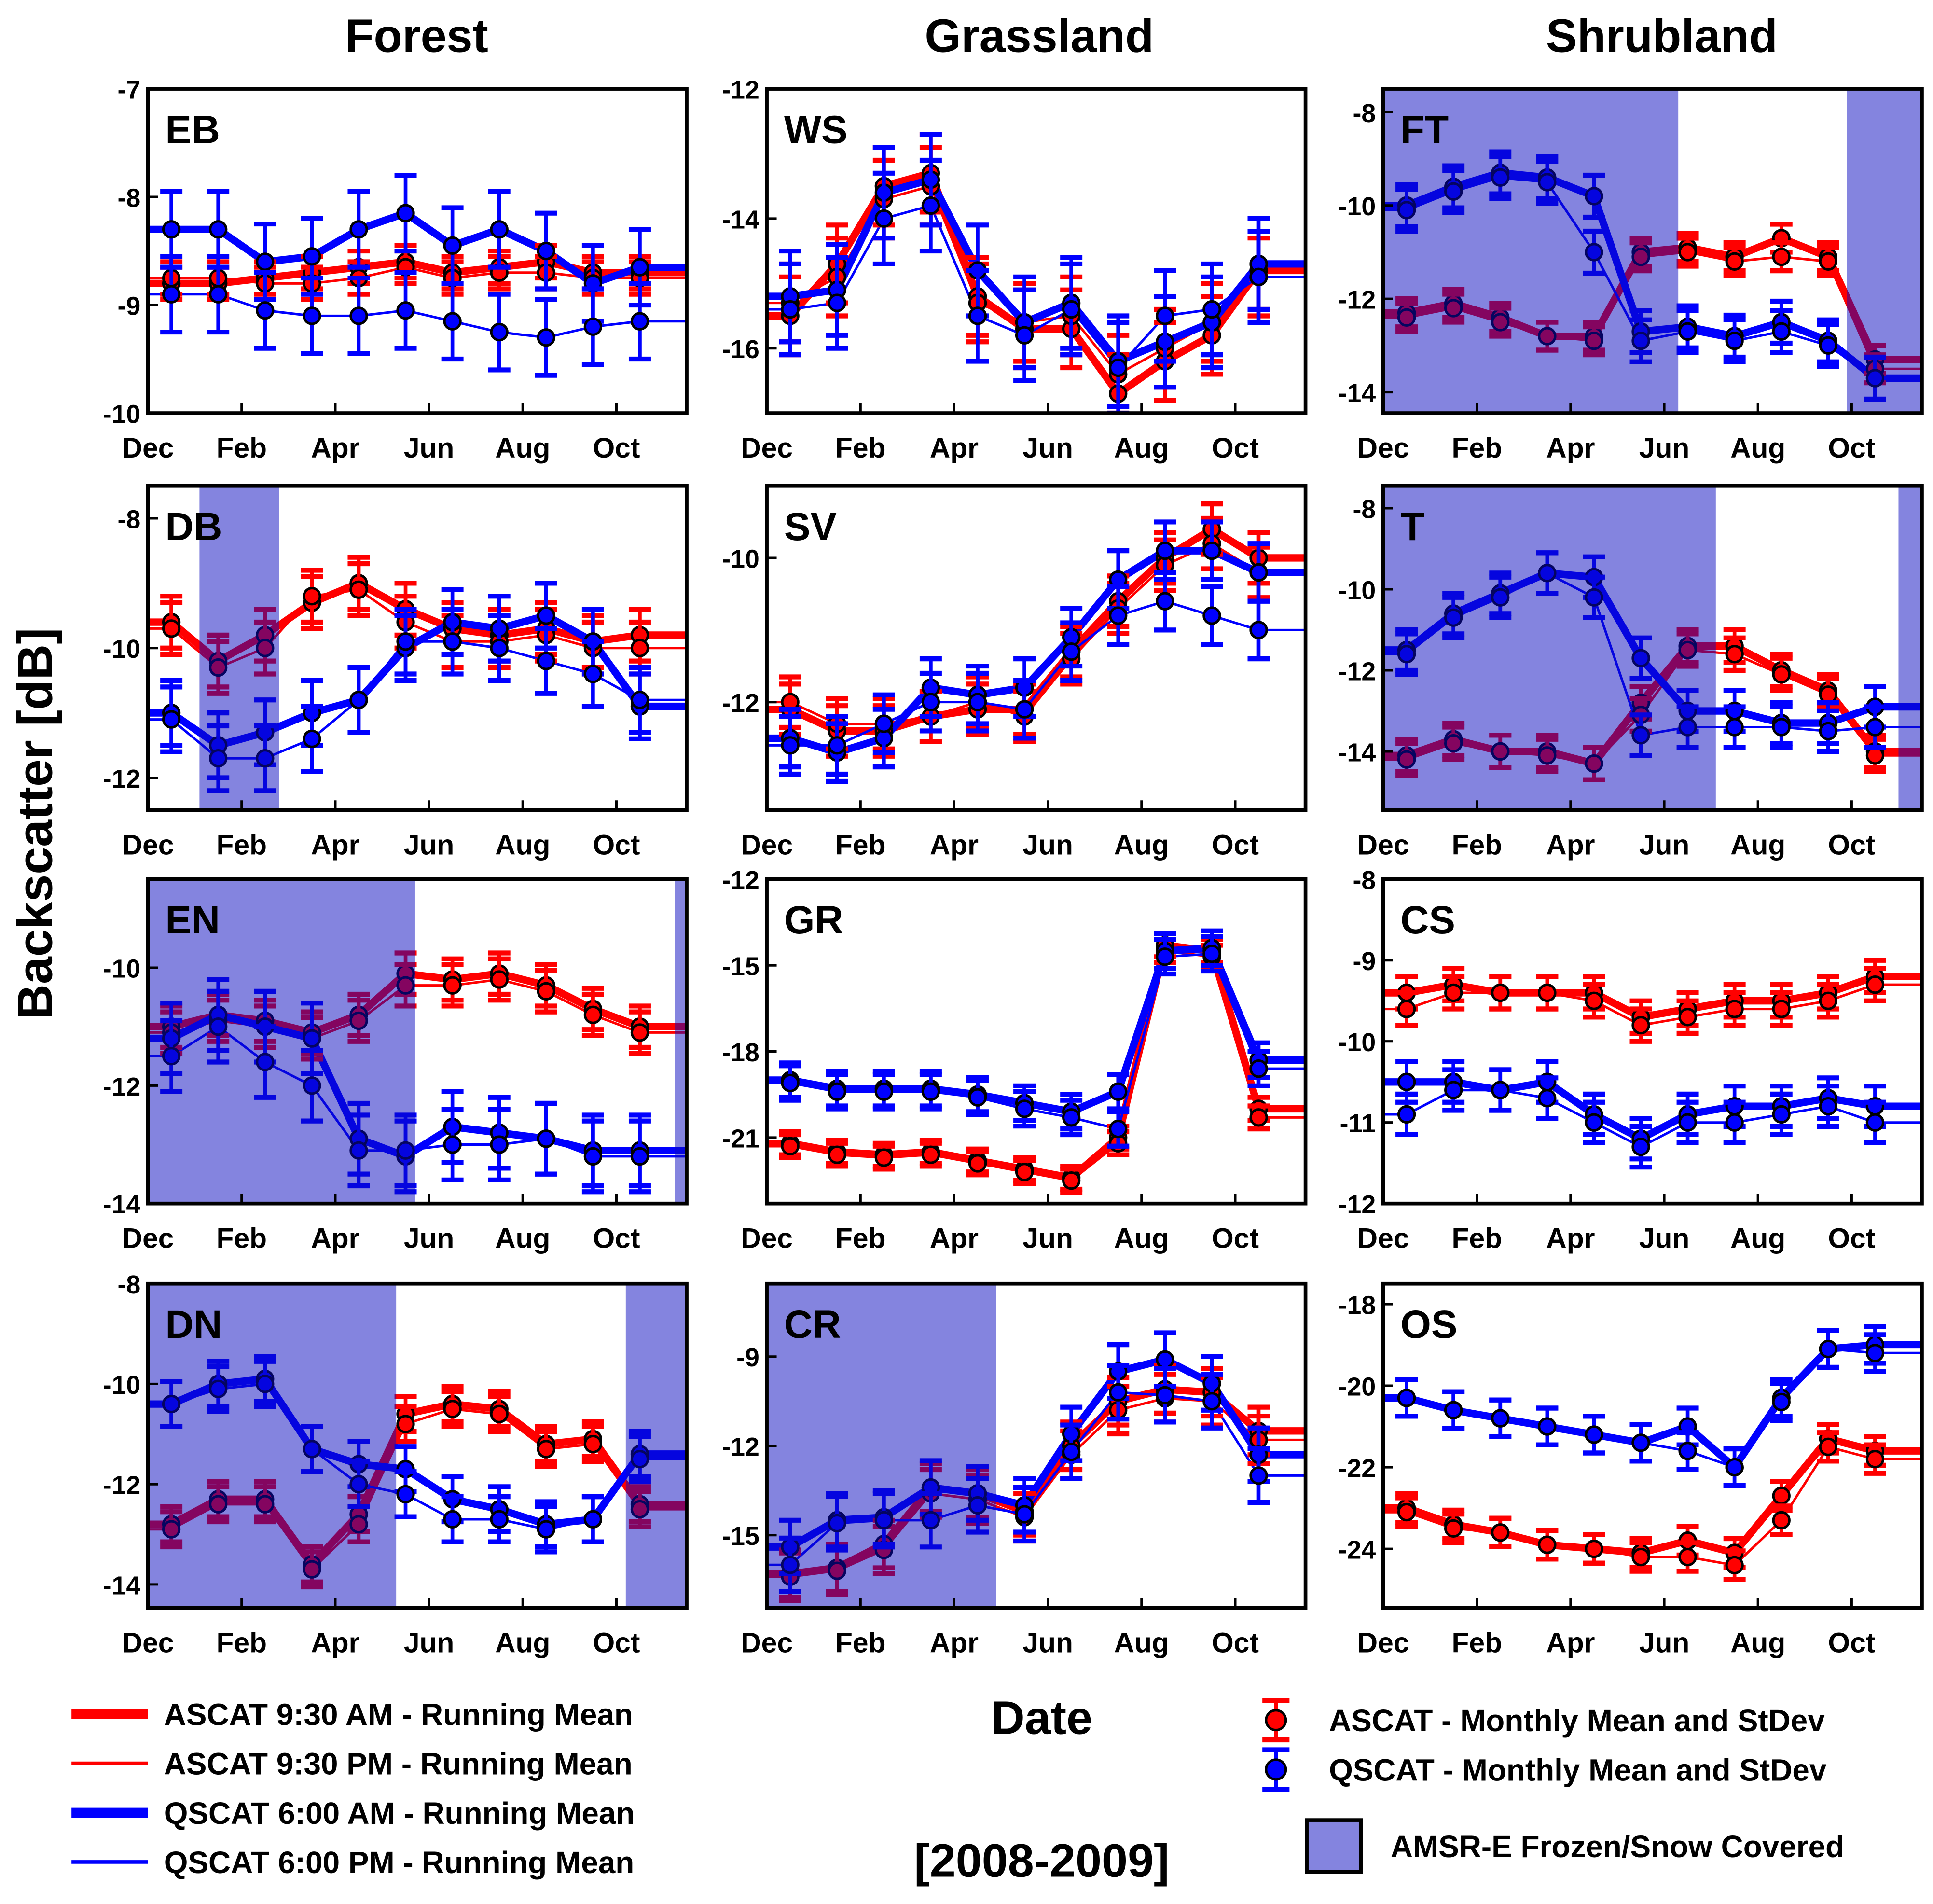 Image resolution: width=1933 pixels, height=1904 pixels. What do you see at coordinates (1040, 35) in the screenshot?
I see `column-title: Grassland` at bounding box center [1040, 35].